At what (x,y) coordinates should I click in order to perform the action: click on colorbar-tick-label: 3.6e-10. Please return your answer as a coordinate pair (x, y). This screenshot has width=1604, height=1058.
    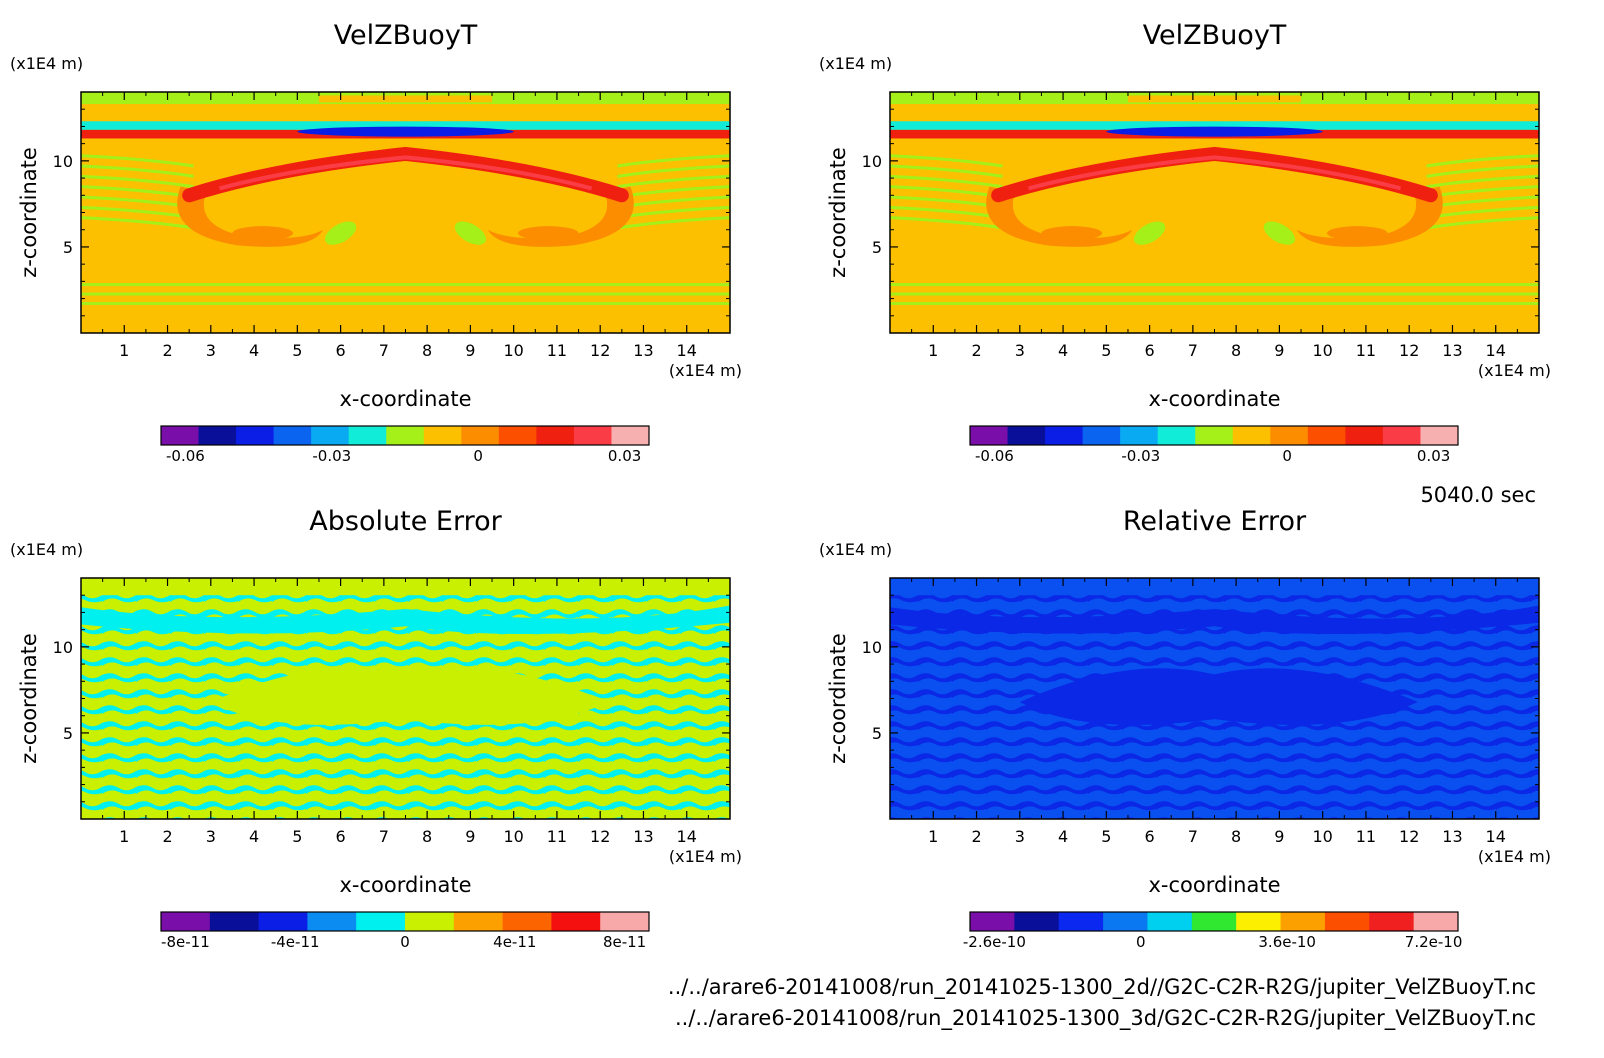
    Looking at the image, I should click on (1287, 942).